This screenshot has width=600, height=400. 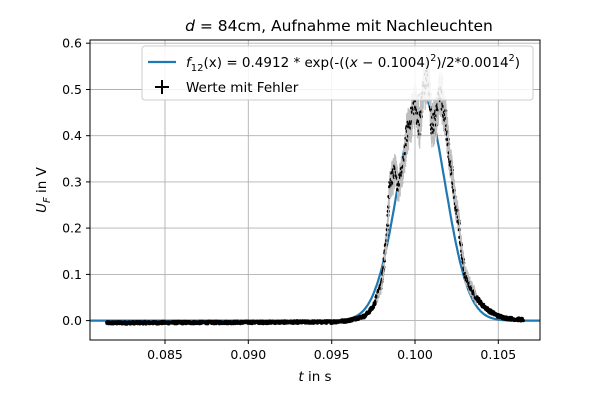 What do you see at coordinates (314, 377) in the screenshot?
I see `x-axis-label: t in s` at bounding box center [314, 377].